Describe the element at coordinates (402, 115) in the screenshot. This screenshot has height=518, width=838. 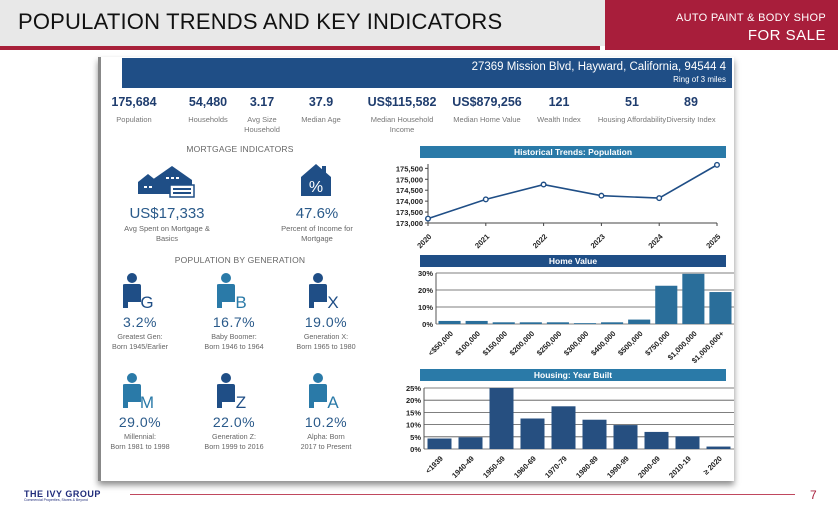
I see `stat-median-income: US$115,582 Median Household Income` at that location.